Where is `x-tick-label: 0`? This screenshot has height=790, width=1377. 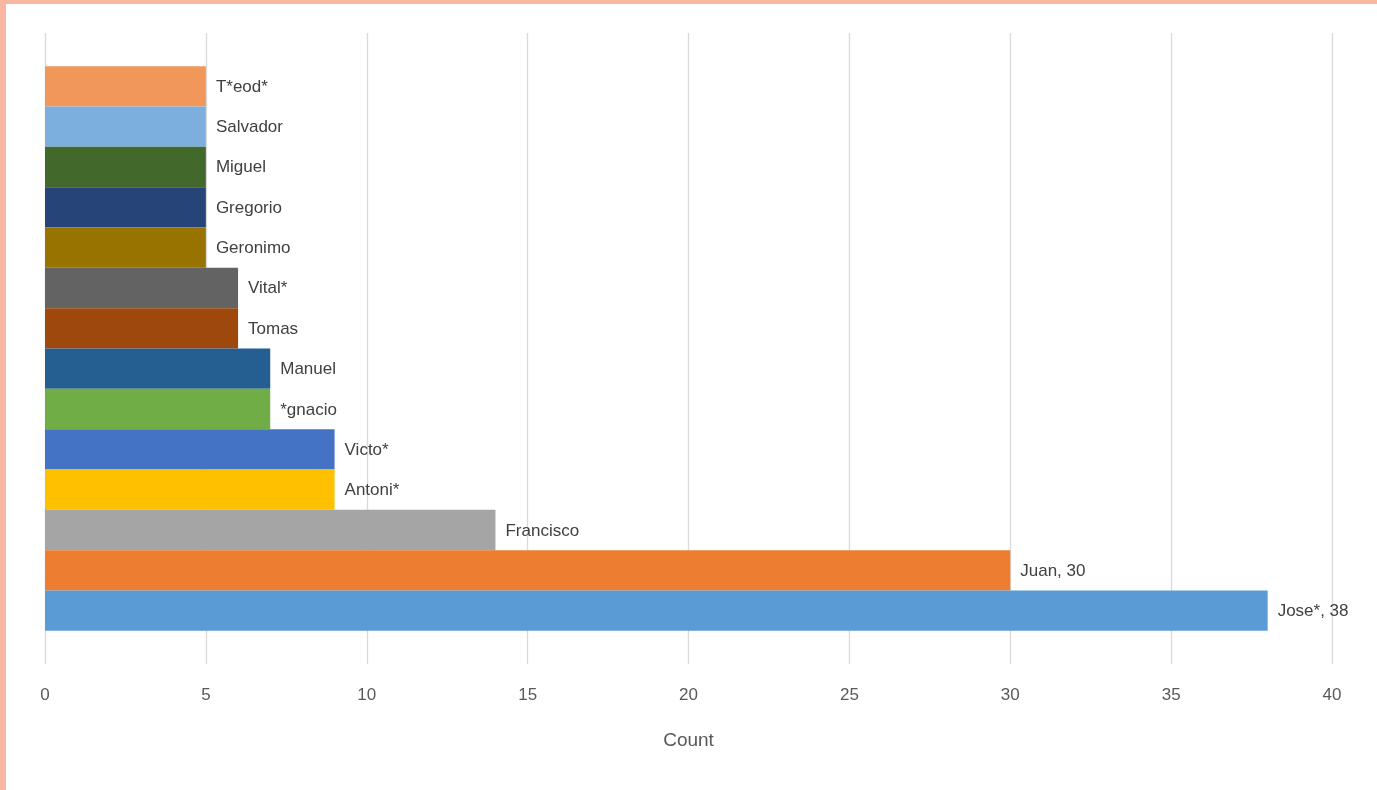 x-tick-label: 0 is located at coordinates (45, 694).